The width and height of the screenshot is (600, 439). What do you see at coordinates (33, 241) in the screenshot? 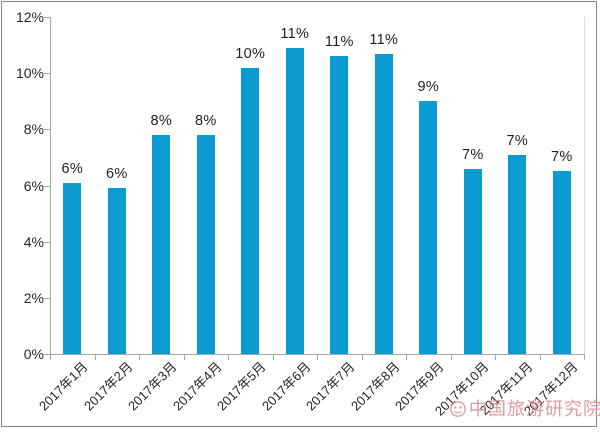
I see `y-tick-label: 4%` at bounding box center [33, 241].